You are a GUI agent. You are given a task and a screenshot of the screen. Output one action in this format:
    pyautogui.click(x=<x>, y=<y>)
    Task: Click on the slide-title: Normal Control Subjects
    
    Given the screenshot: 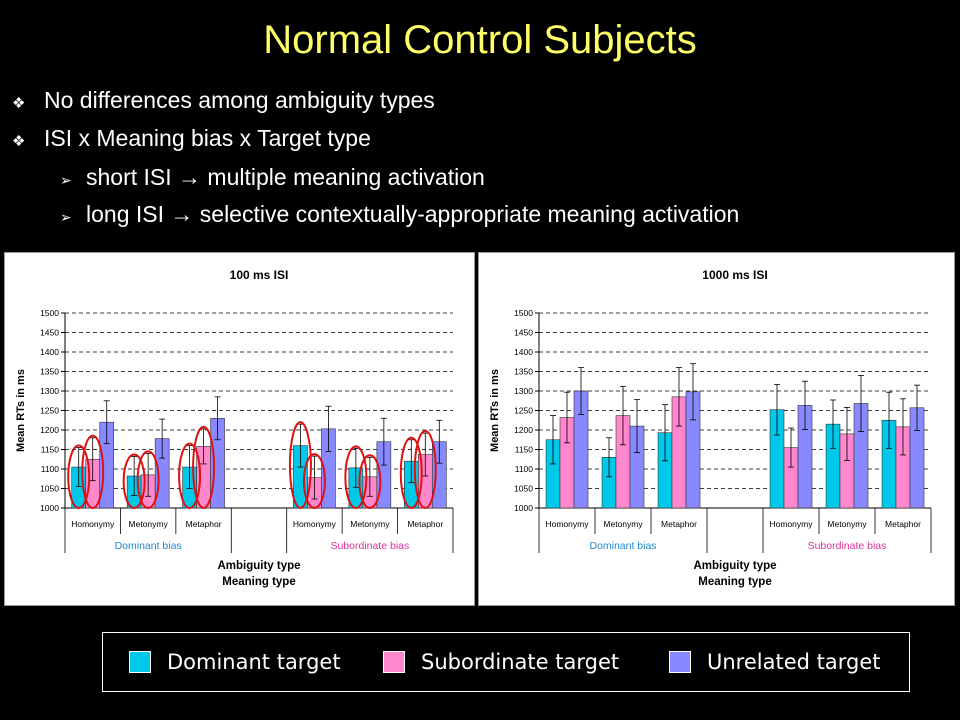 What is the action you would take?
    pyautogui.click(x=480, y=40)
    